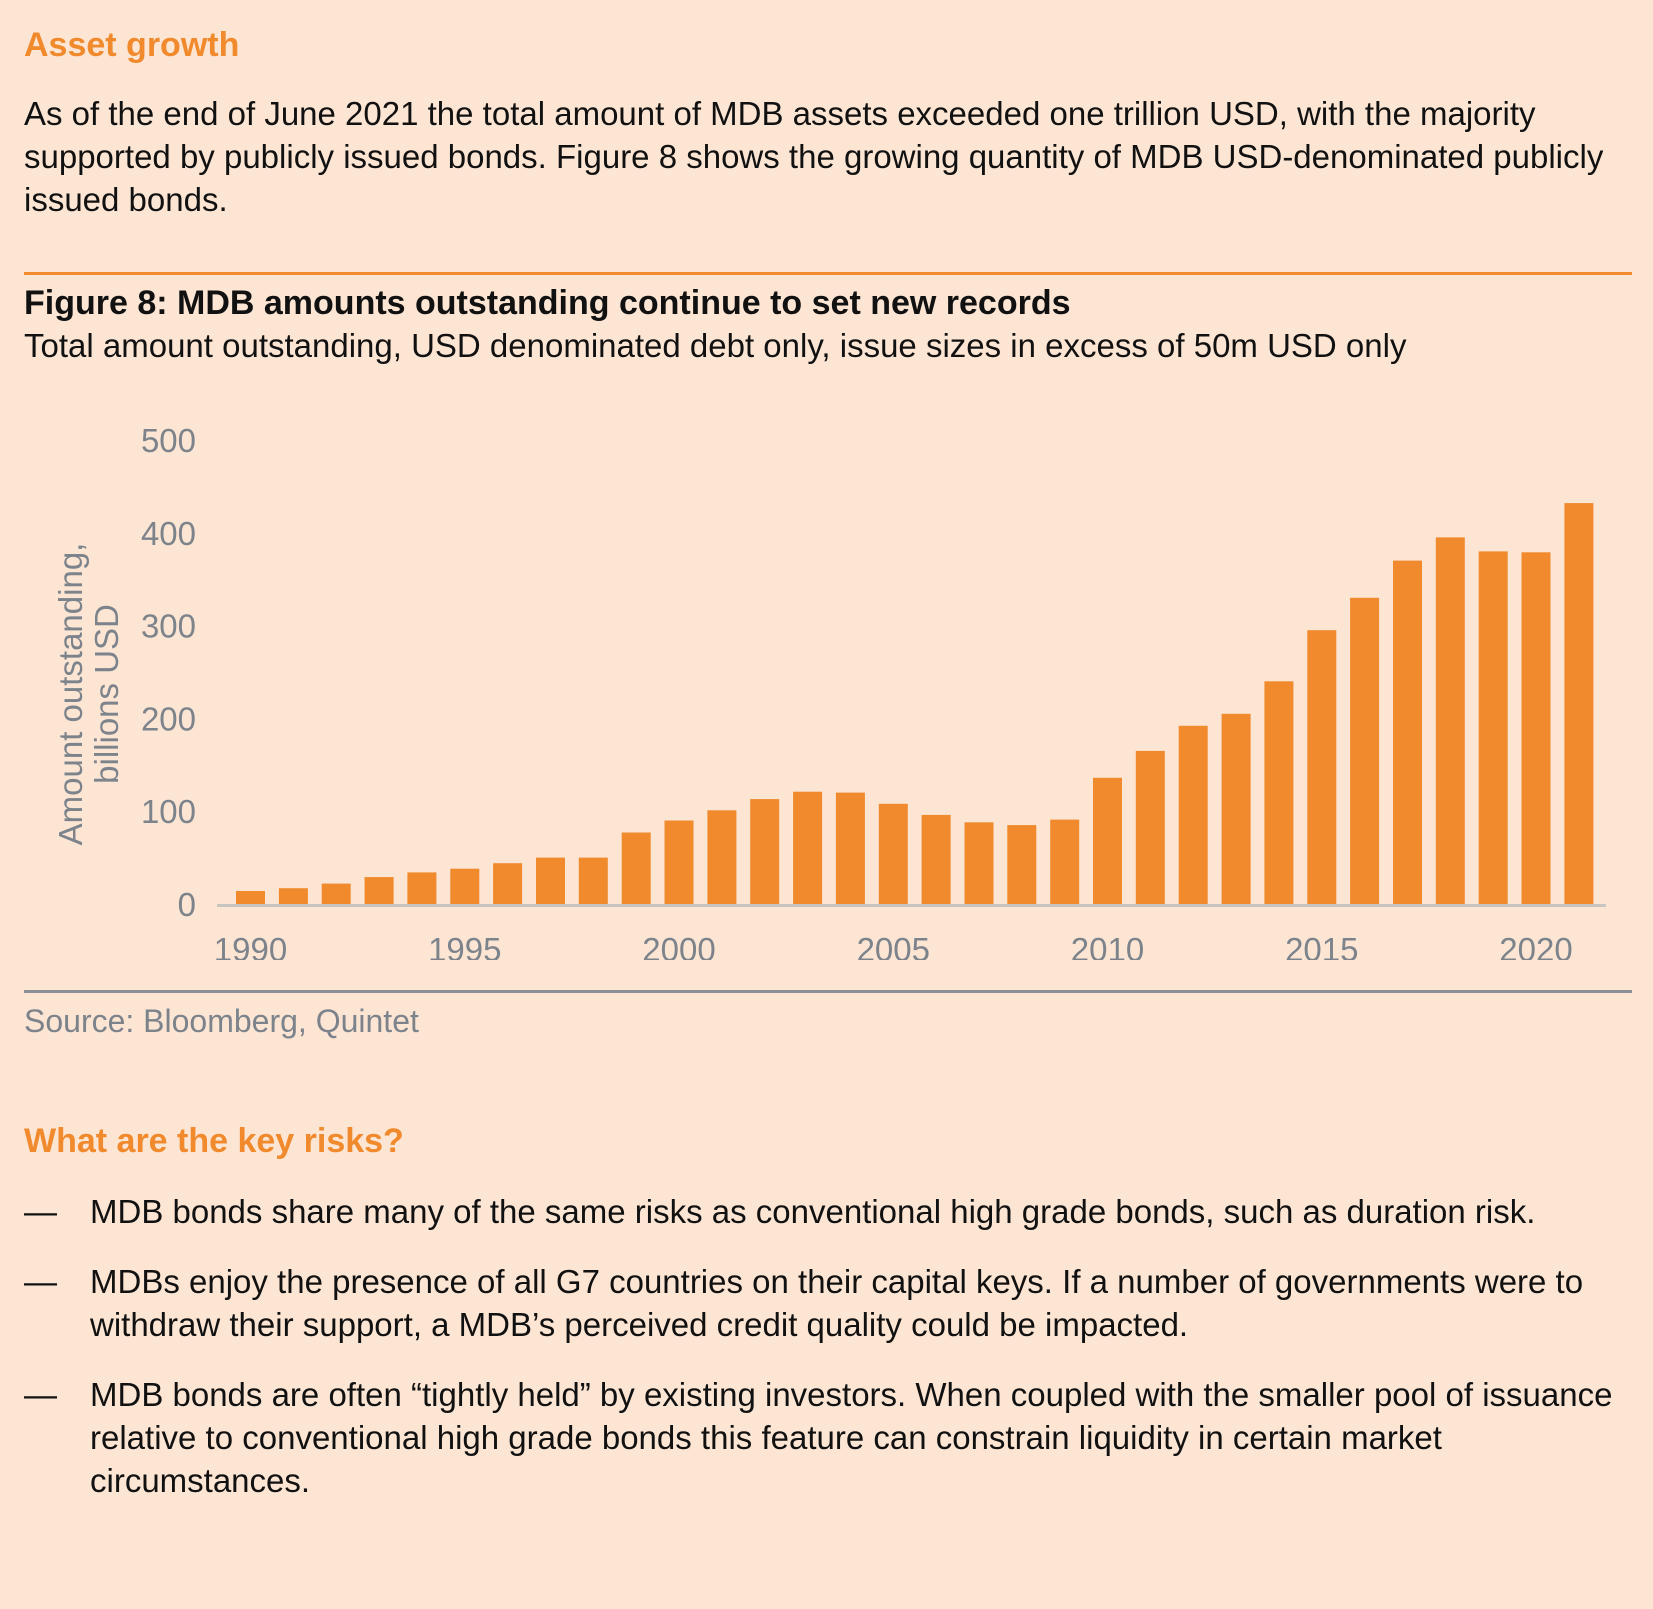  I want to click on y-axis-label: Amount outstanding,billions USD, so click(88, 694).